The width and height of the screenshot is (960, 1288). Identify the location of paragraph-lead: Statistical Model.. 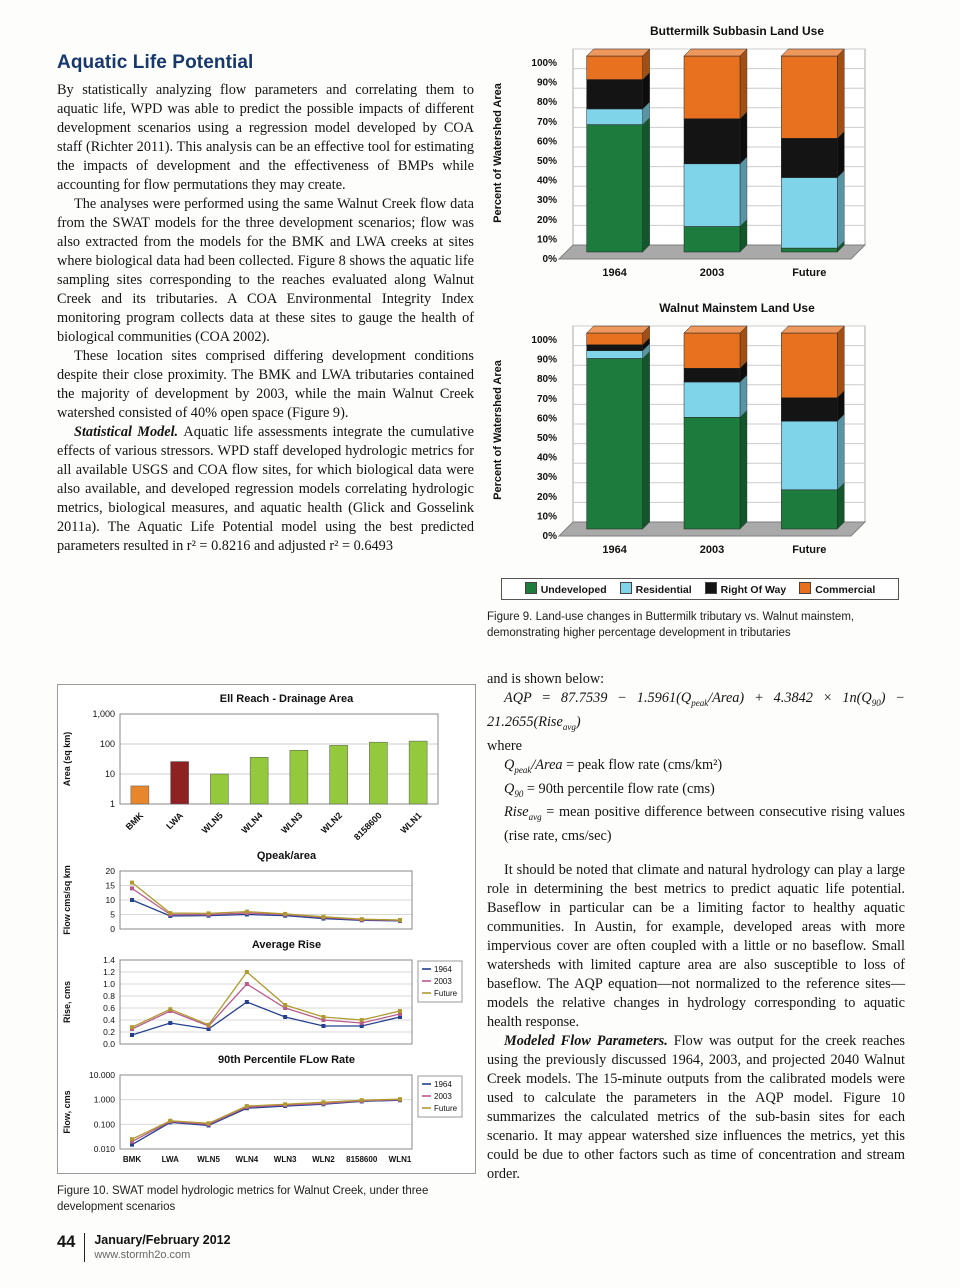
(129, 432).